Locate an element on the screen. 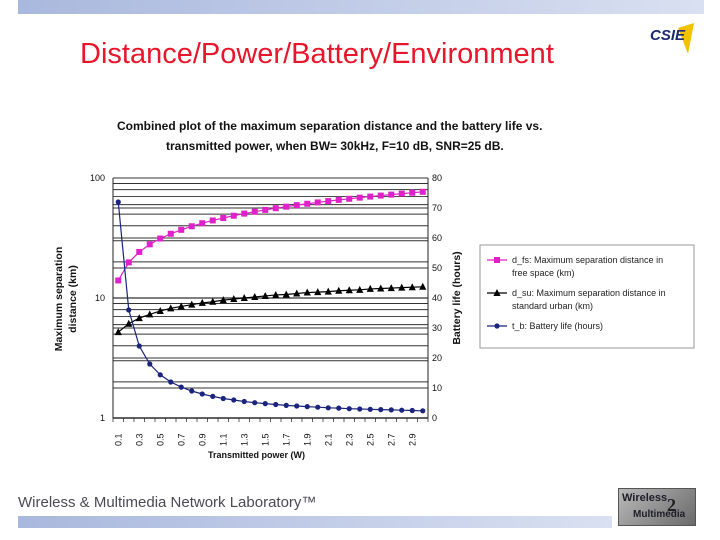  x-tick-label: 1.1 is located at coordinates (223, 439).